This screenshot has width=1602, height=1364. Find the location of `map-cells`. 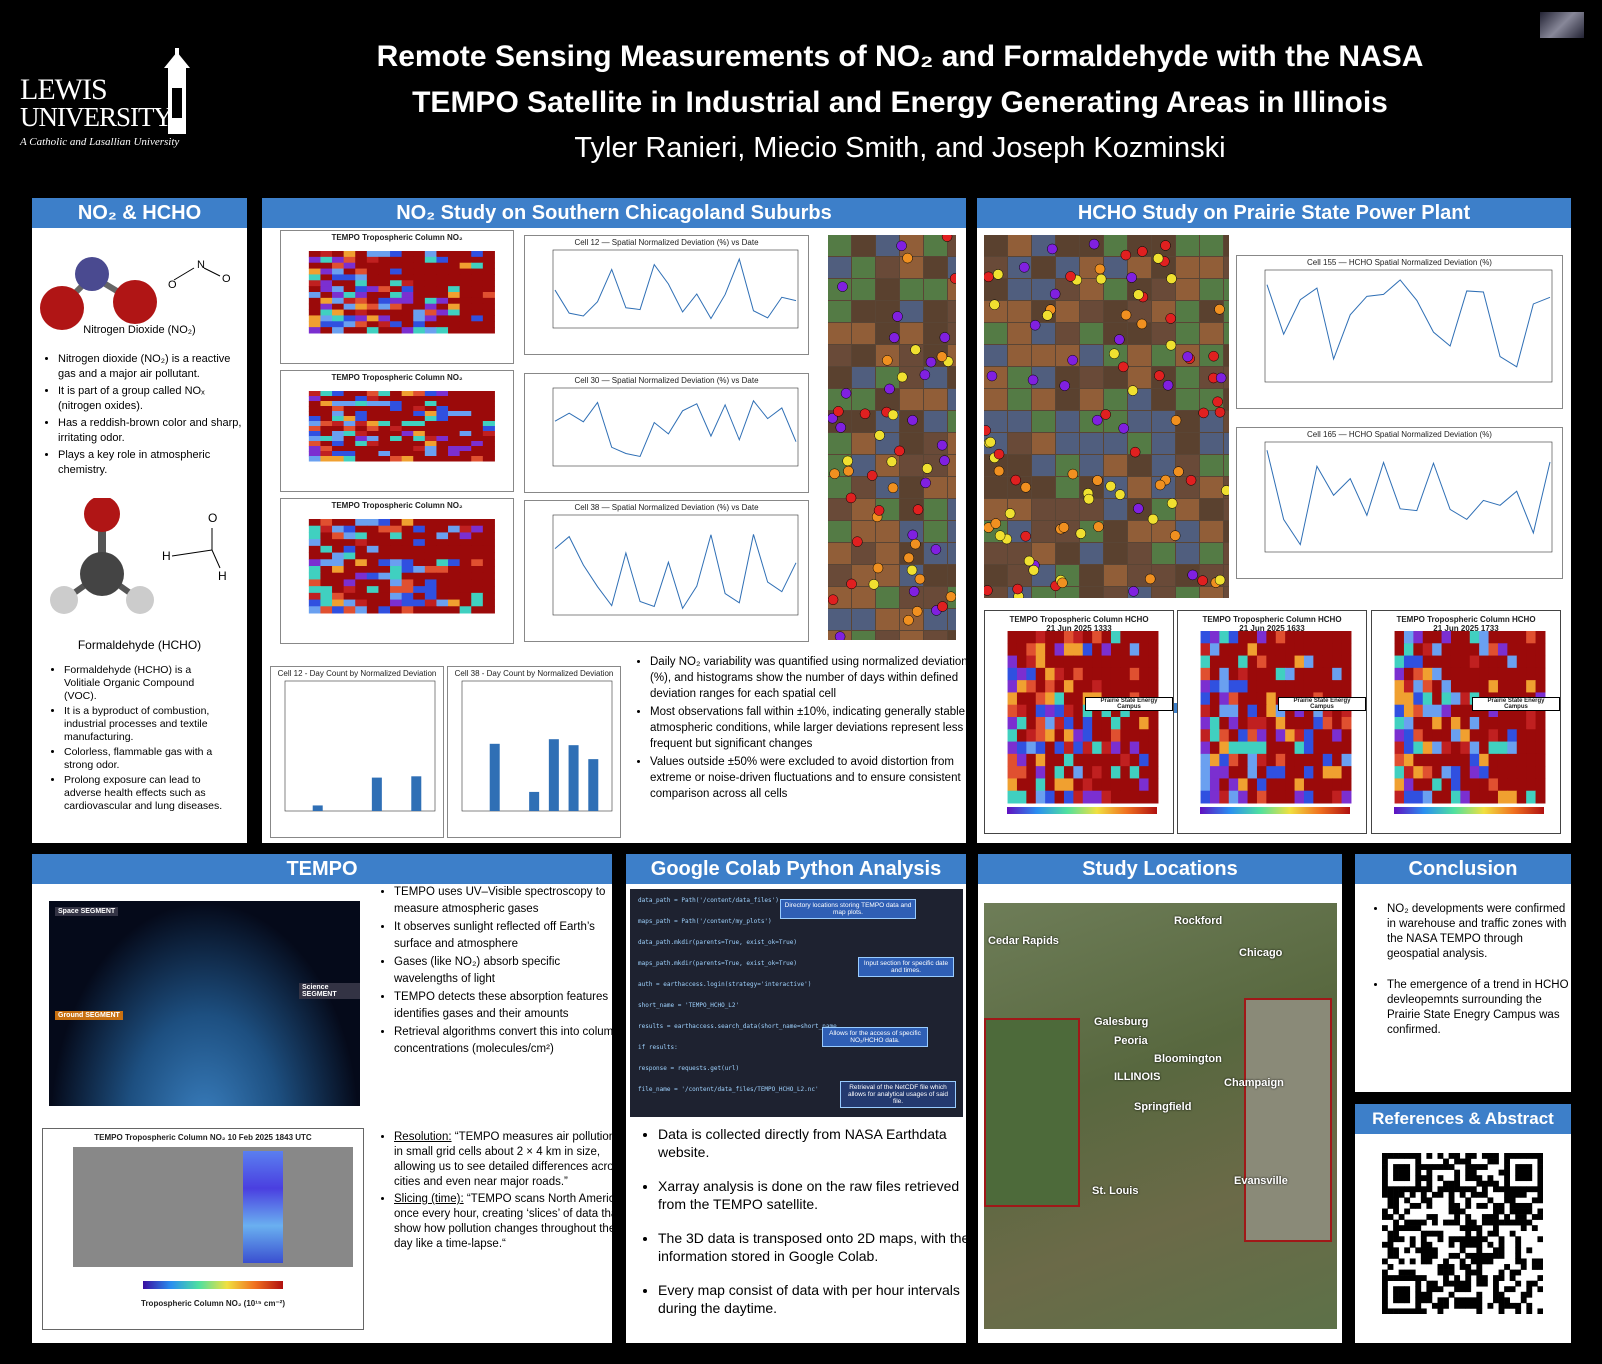

map-cells is located at coordinates (1106, 416).